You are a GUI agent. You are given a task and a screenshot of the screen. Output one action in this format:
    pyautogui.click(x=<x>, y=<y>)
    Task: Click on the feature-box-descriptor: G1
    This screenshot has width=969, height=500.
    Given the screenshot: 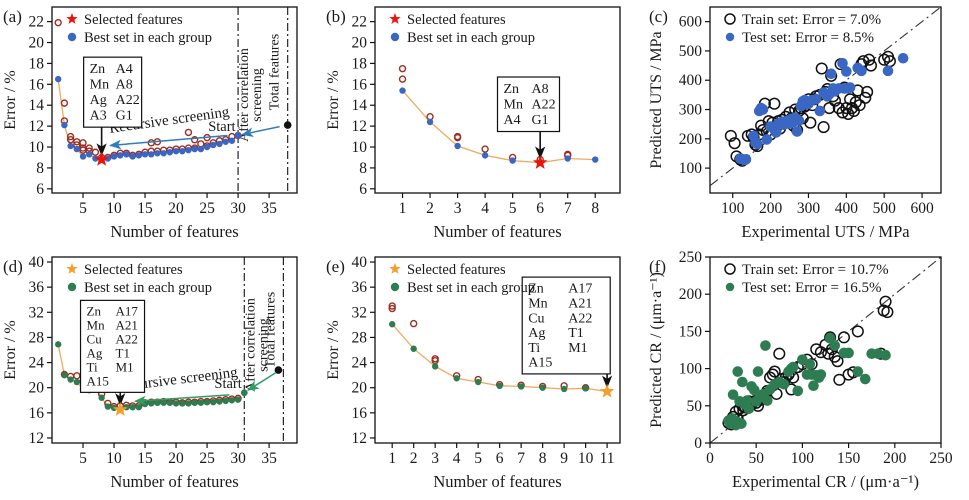 What is the action you would take?
    pyautogui.click(x=124, y=116)
    